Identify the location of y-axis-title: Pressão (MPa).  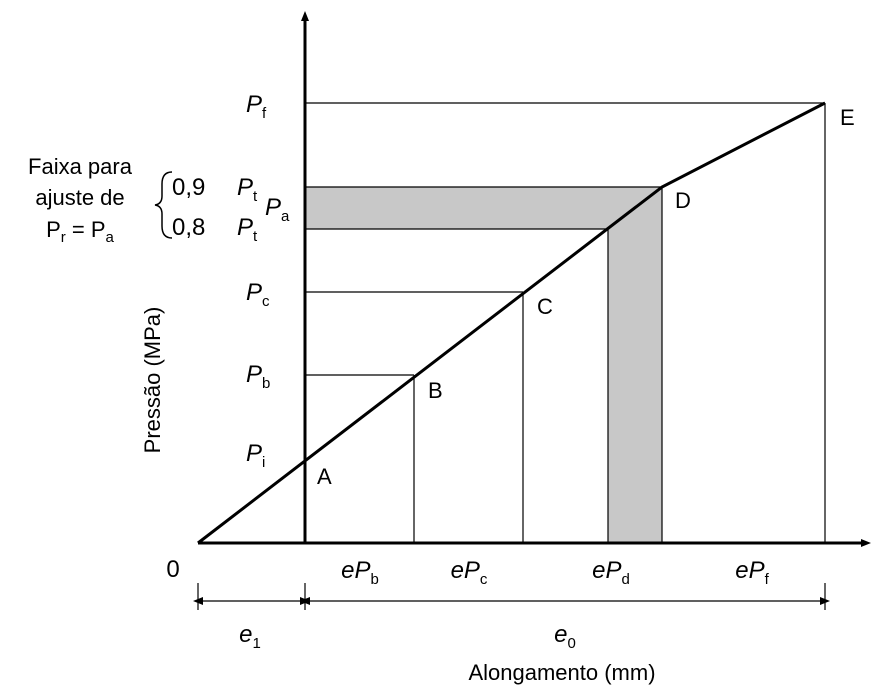
(152, 380).